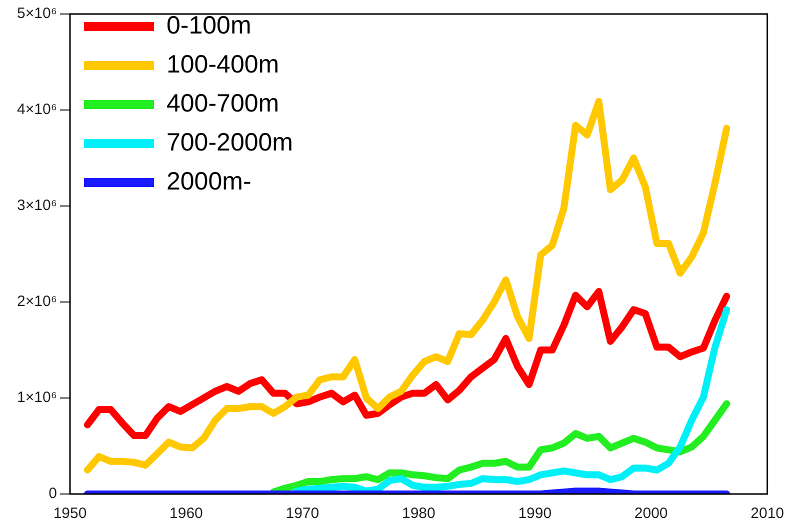 This screenshot has height=523, width=787. Describe the element at coordinates (37, 301) in the screenshot. I see `y-tick-label: 2×10⁶` at that location.